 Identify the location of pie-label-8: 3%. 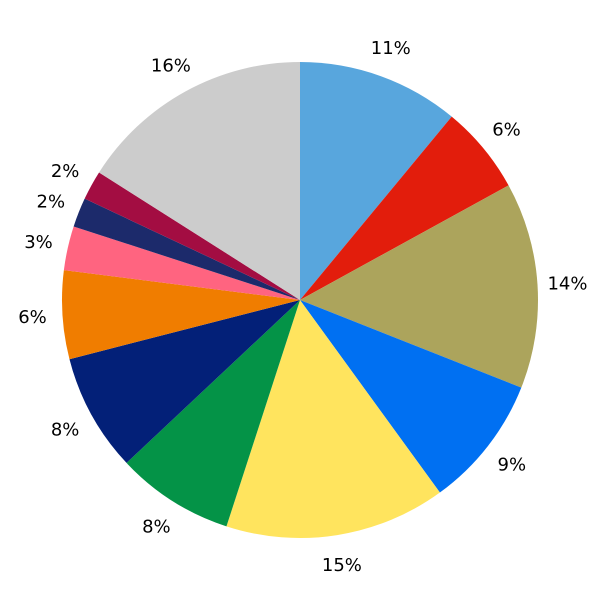
(38, 242).